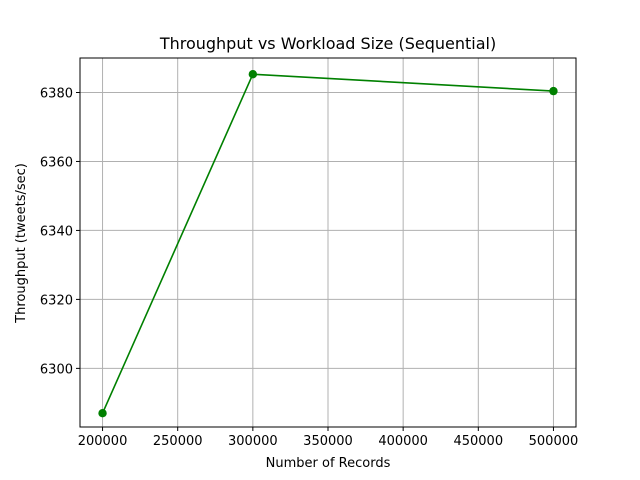 The height and width of the screenshot is (480, 640). Describe the element at coordinates (403, 441) in the screenshot. I see `x-tick-label: 400000` at that location.